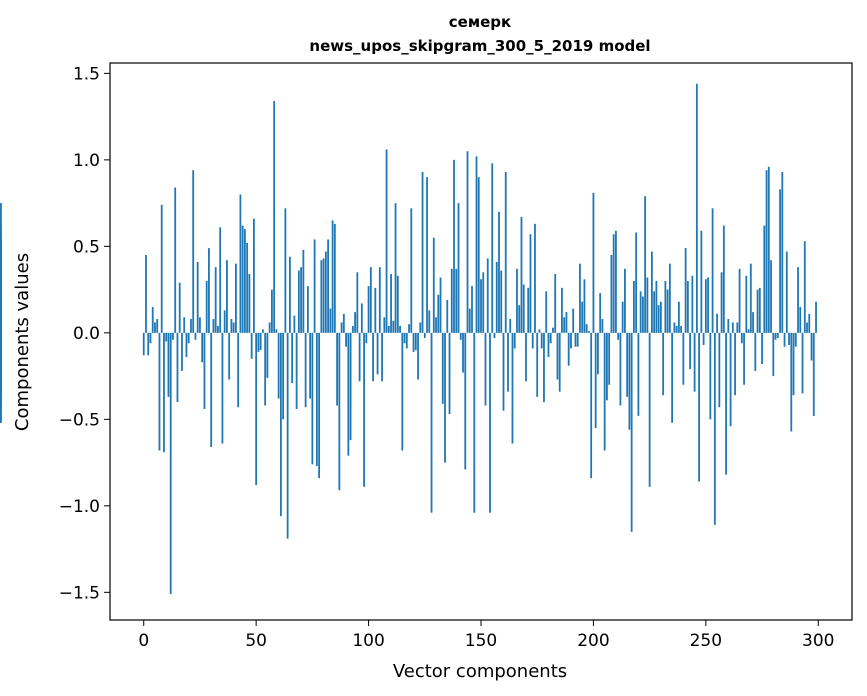 Image resolution: width=867 pixels, height=696 pixels. Describe the element at coordinates (481, 641) in the screenshot. I see `x-tick-label: 150` at that location.